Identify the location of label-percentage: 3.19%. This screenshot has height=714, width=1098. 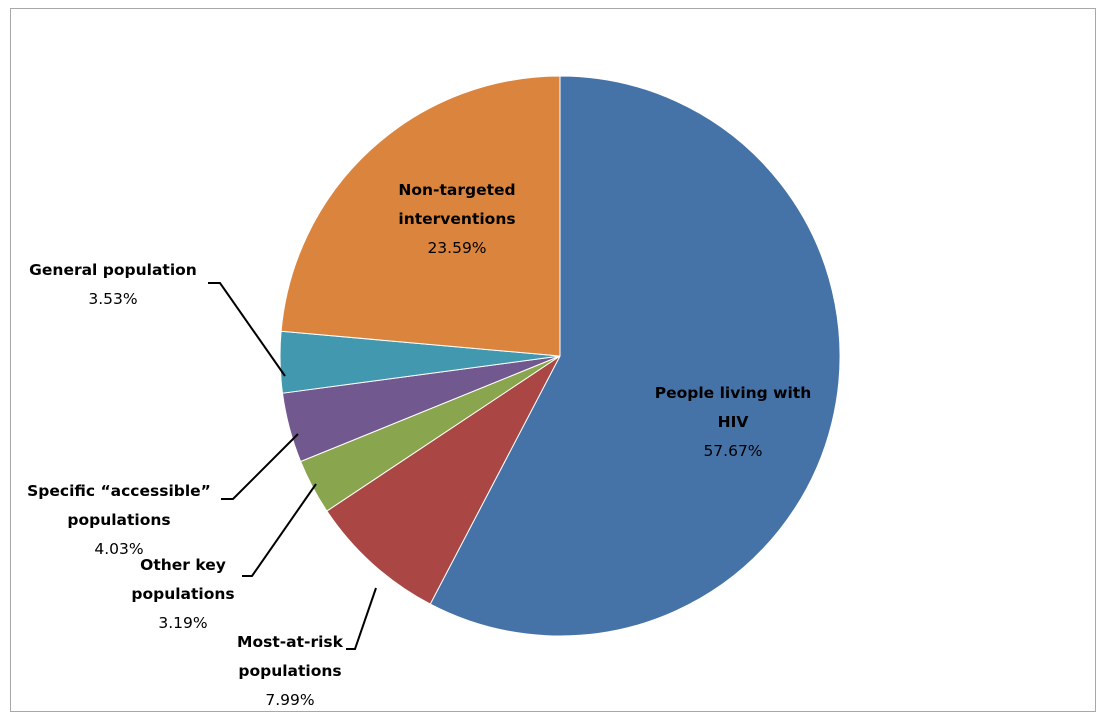
(182, 623).